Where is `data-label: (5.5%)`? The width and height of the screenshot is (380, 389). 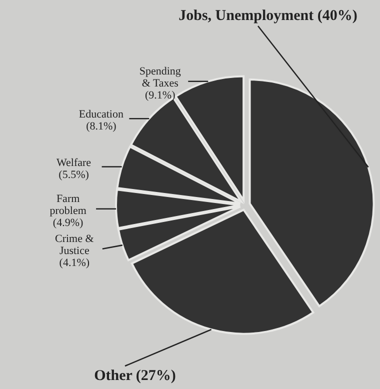 data-label: (5.5%) is located at coordinates (74, 174).